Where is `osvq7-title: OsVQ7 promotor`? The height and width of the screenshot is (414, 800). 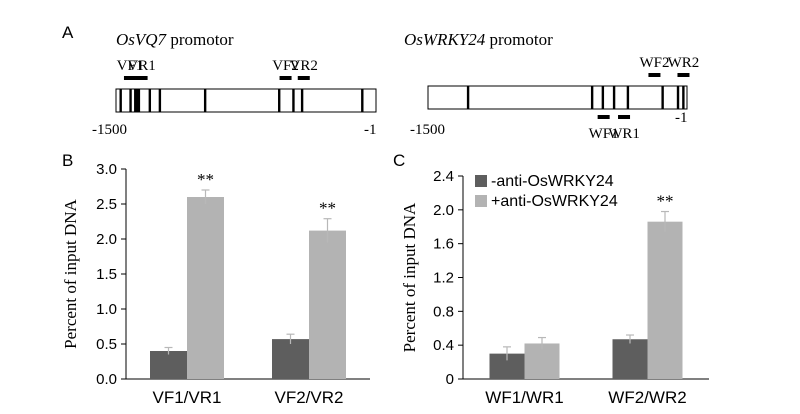
osvq7-title: OsVQ7 promotor is located at coordinates (175, 39).